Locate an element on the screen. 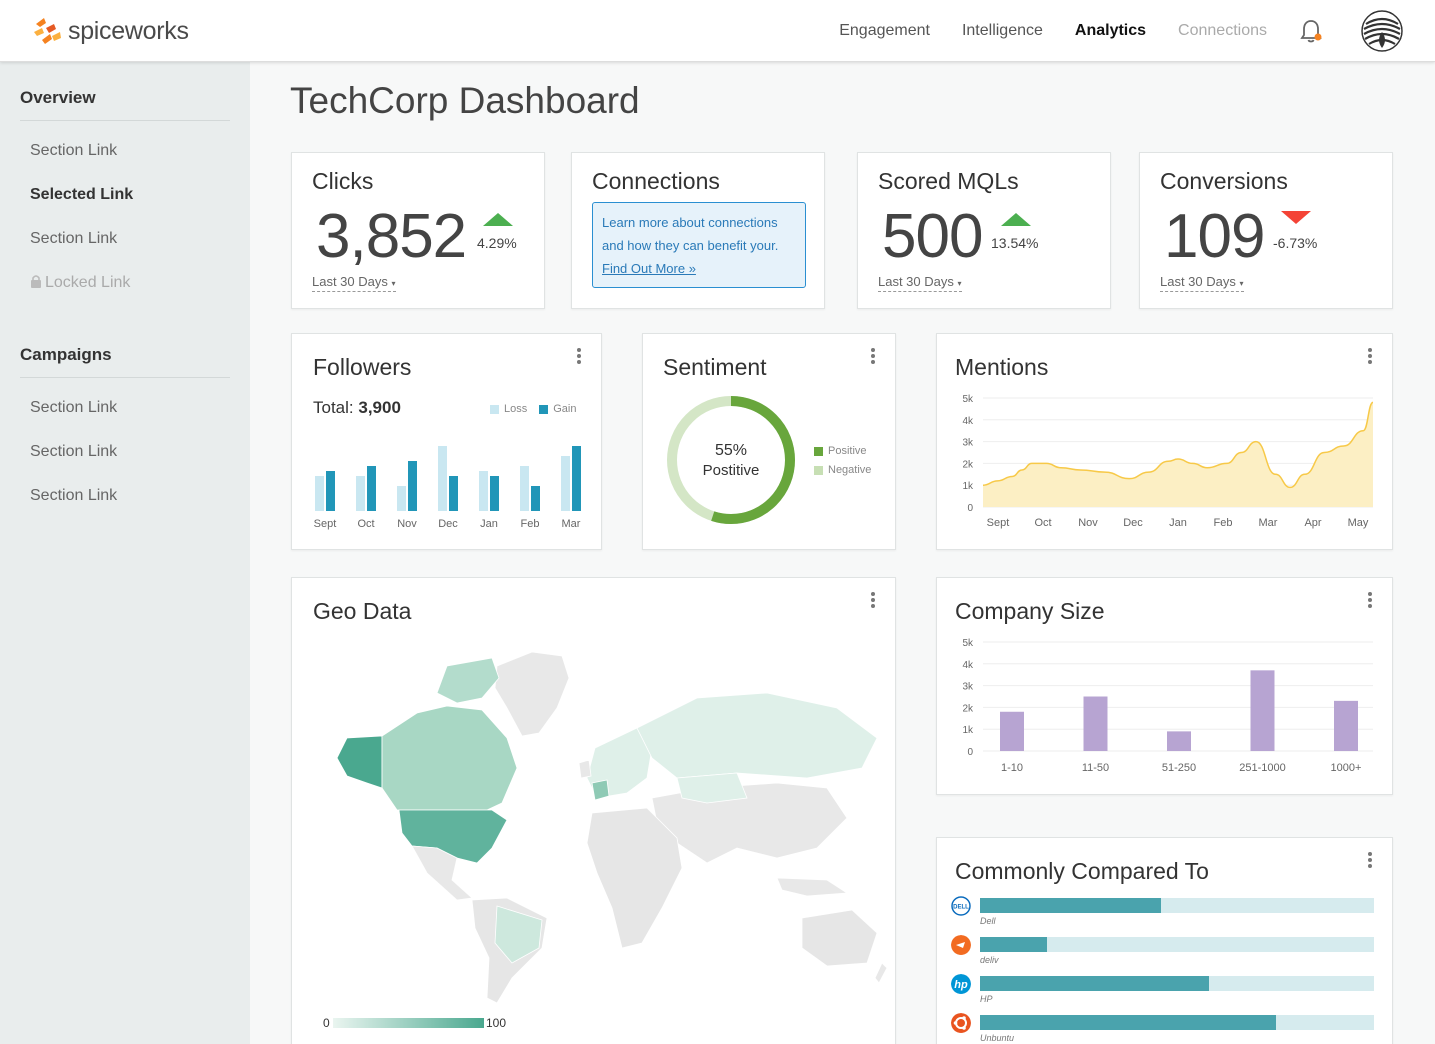 The width and height of the screenshot is (1435, 1044). region-canada is located at coordinates (449, 758).